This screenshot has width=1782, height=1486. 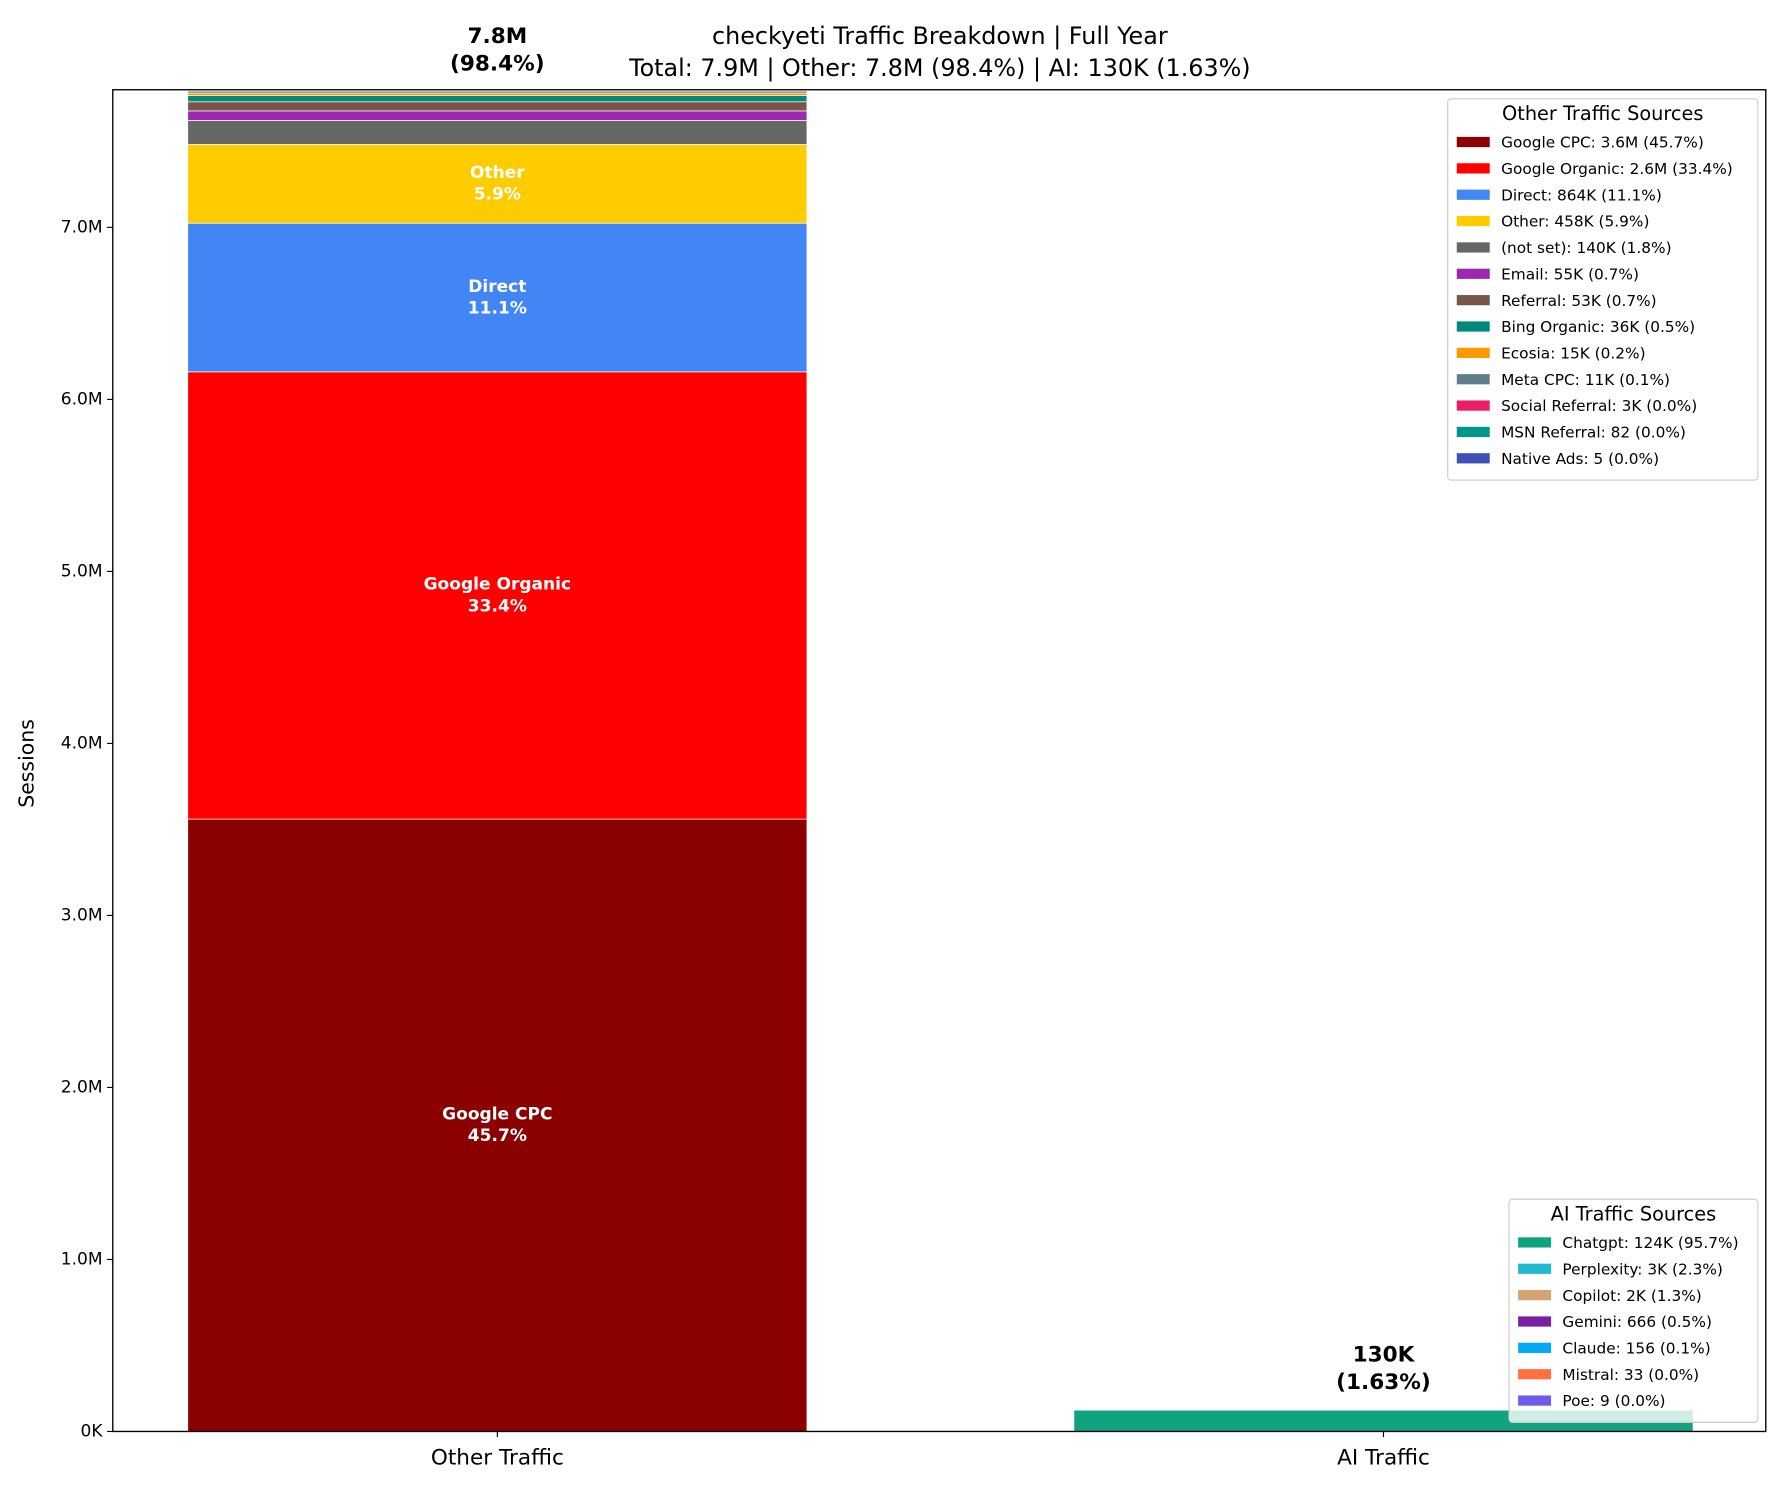 What do you see at coordinates (497, 606) in the screenshot?
I see `segment-label: 33.4%` at bounding box center [497, 606].